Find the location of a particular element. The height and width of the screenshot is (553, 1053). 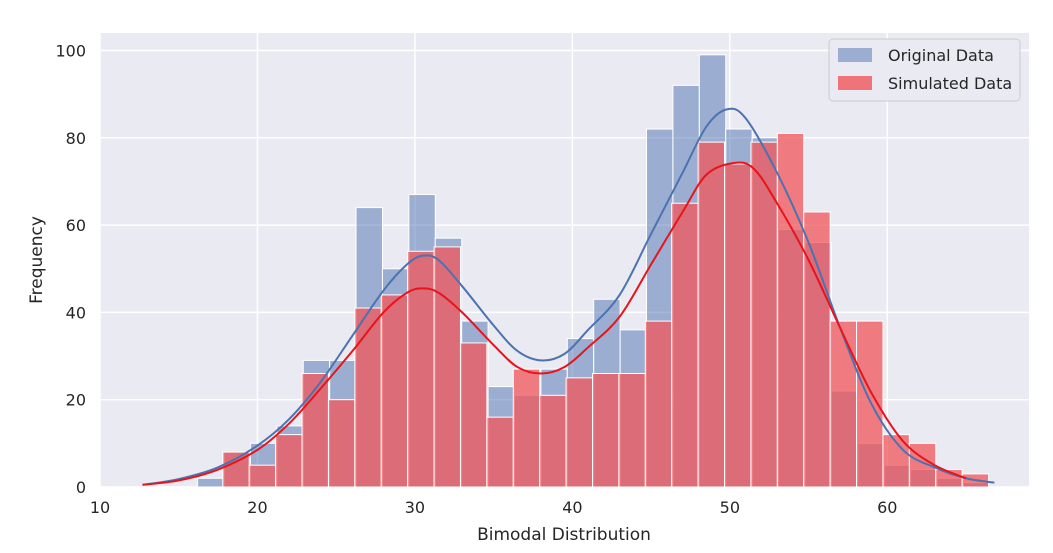

legend-frame is located at coordinates (924, 70).